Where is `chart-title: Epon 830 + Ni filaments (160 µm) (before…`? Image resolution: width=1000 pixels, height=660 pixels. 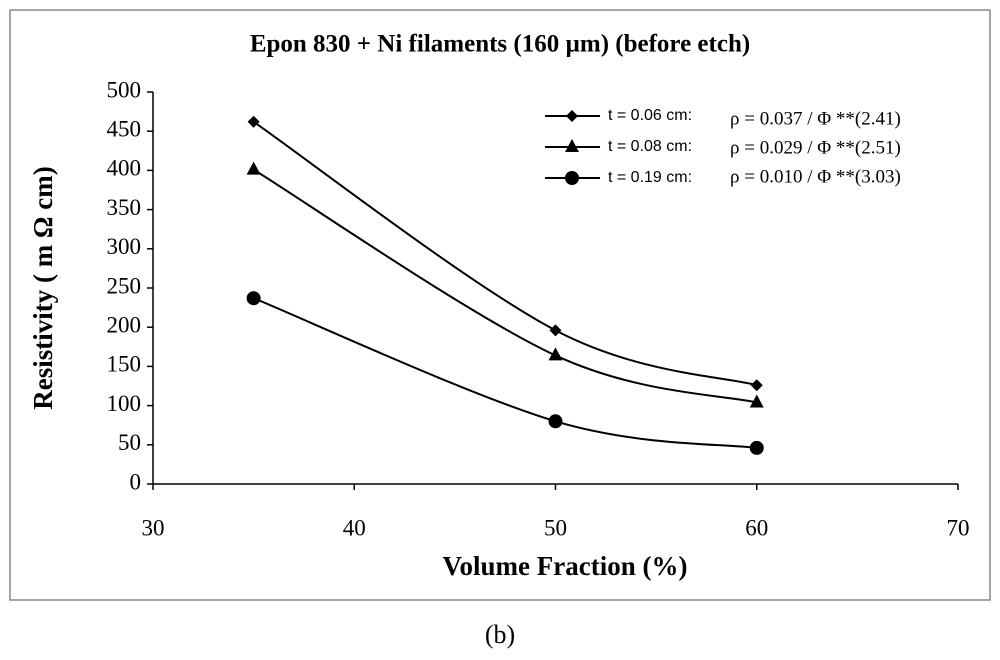 chart-title: Epon 830 + Ni filaments (160 µm) (before… is located at coordinates (500, 44).